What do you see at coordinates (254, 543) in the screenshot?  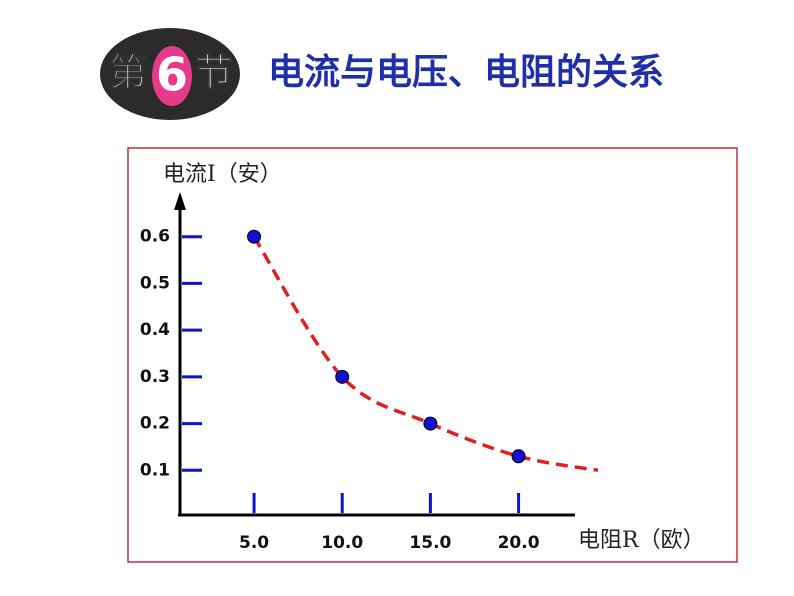 I see `x-tick-label: 5.0` at bounding box center [254, 543].